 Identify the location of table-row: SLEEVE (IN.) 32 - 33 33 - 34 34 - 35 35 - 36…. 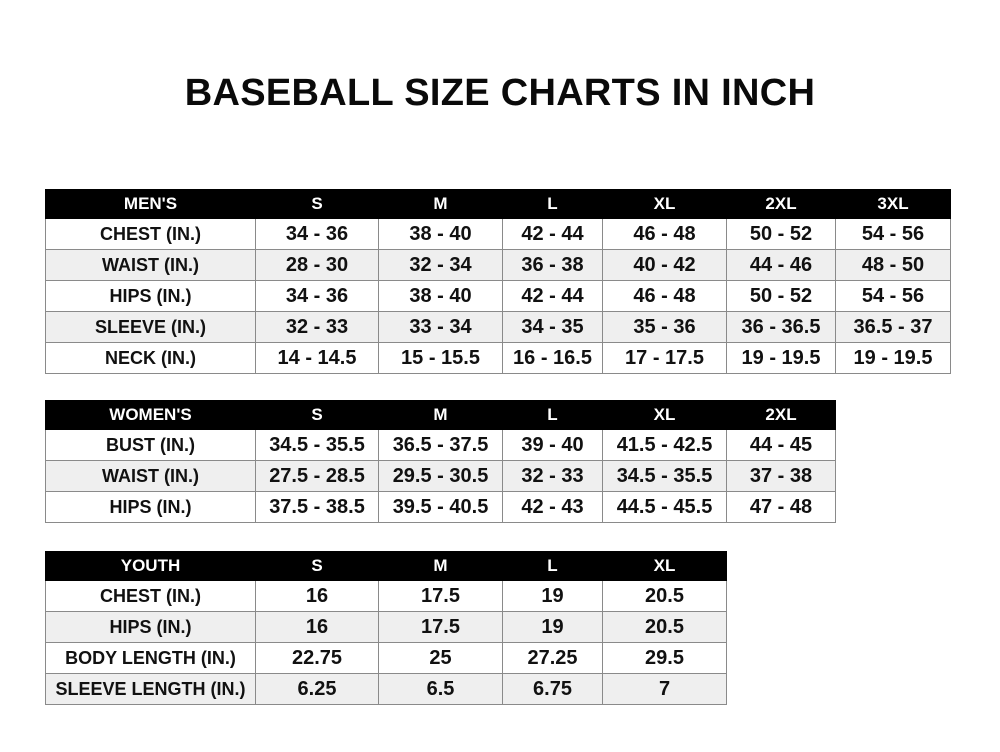
(498, 327).